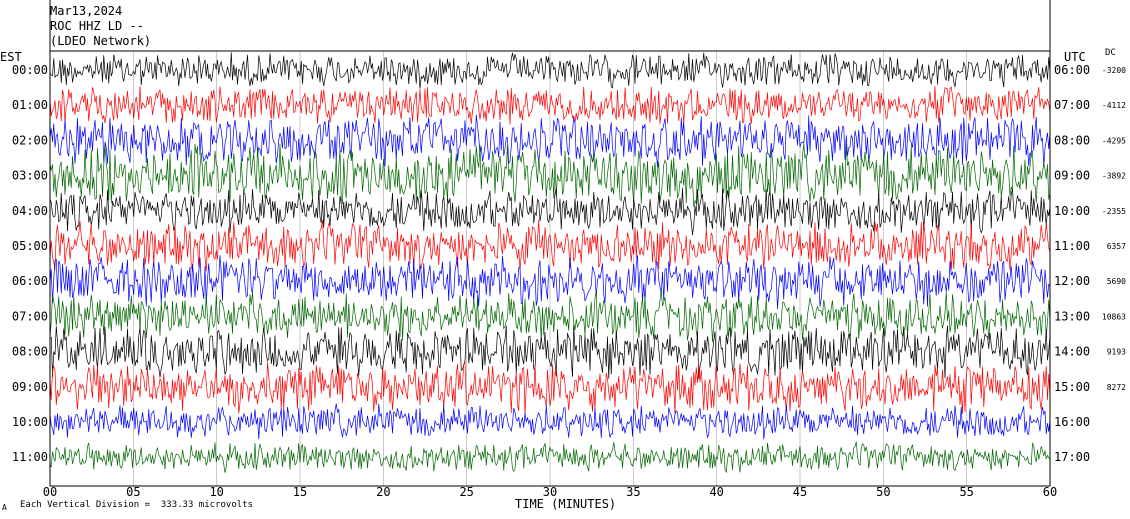 This screenshot has height=519, width=1130. Describe the element at coordinates (550, 457) in the screenshot. I see `trace-17:00` at that location.